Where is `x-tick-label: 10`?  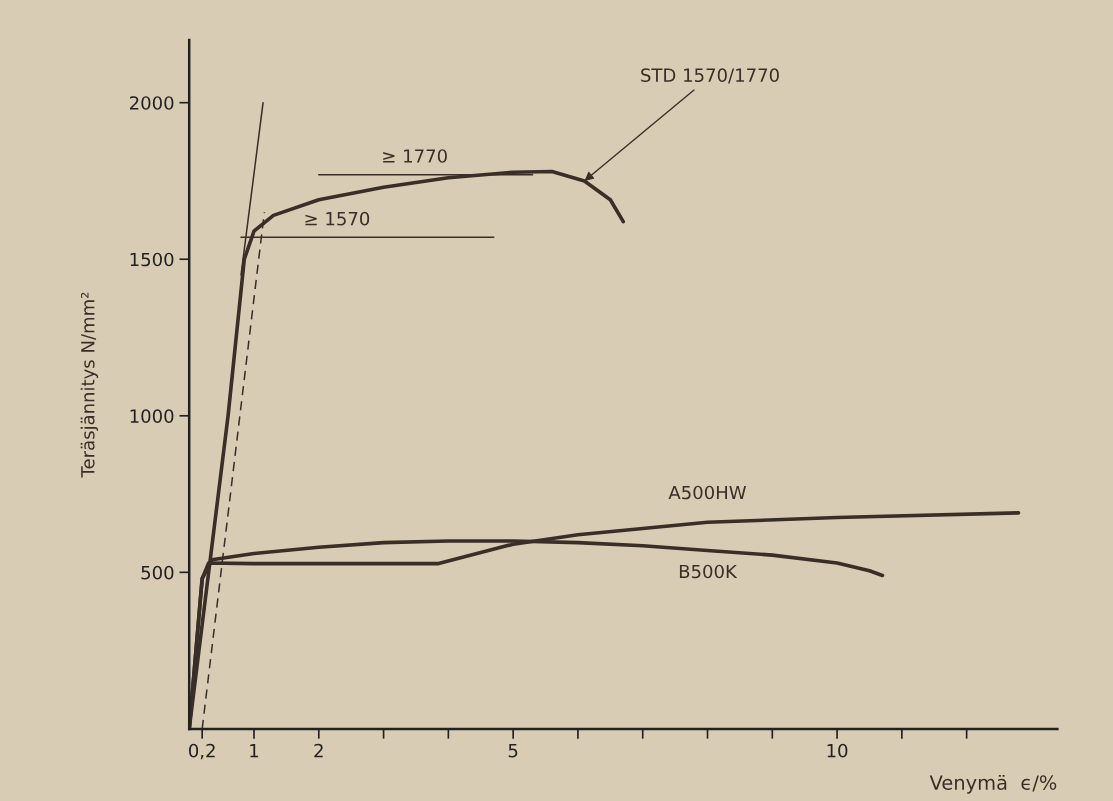
x-tick-label: 10 is located at coordinates (837, 750).